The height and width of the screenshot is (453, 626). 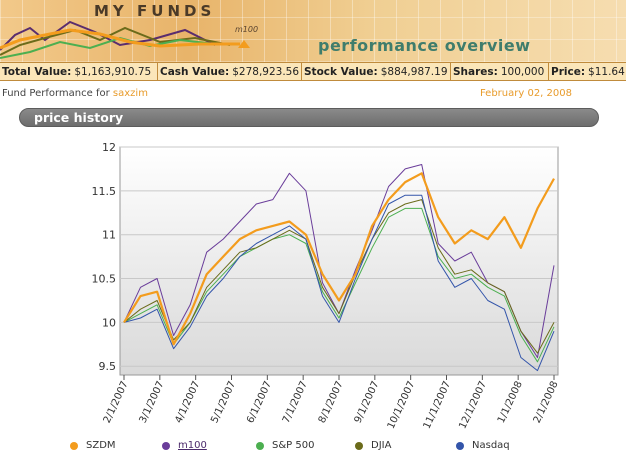 I want to click on stat-label: Price:, so click(x=568, y=71).